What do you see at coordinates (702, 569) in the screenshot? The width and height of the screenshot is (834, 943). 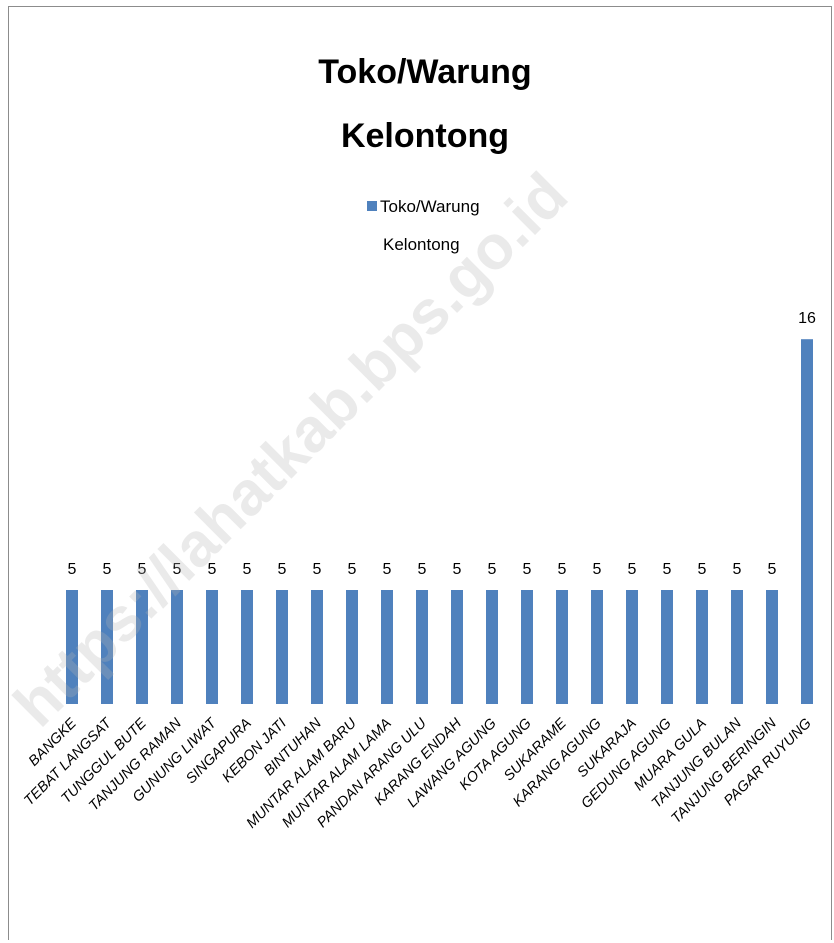 I see `data-label-19: 5` at bounding box center [702, 569].